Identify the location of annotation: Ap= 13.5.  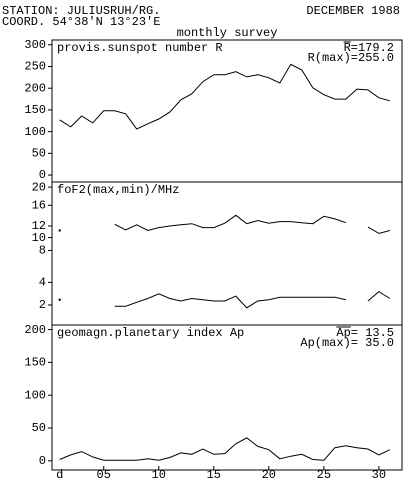
(365, 333).